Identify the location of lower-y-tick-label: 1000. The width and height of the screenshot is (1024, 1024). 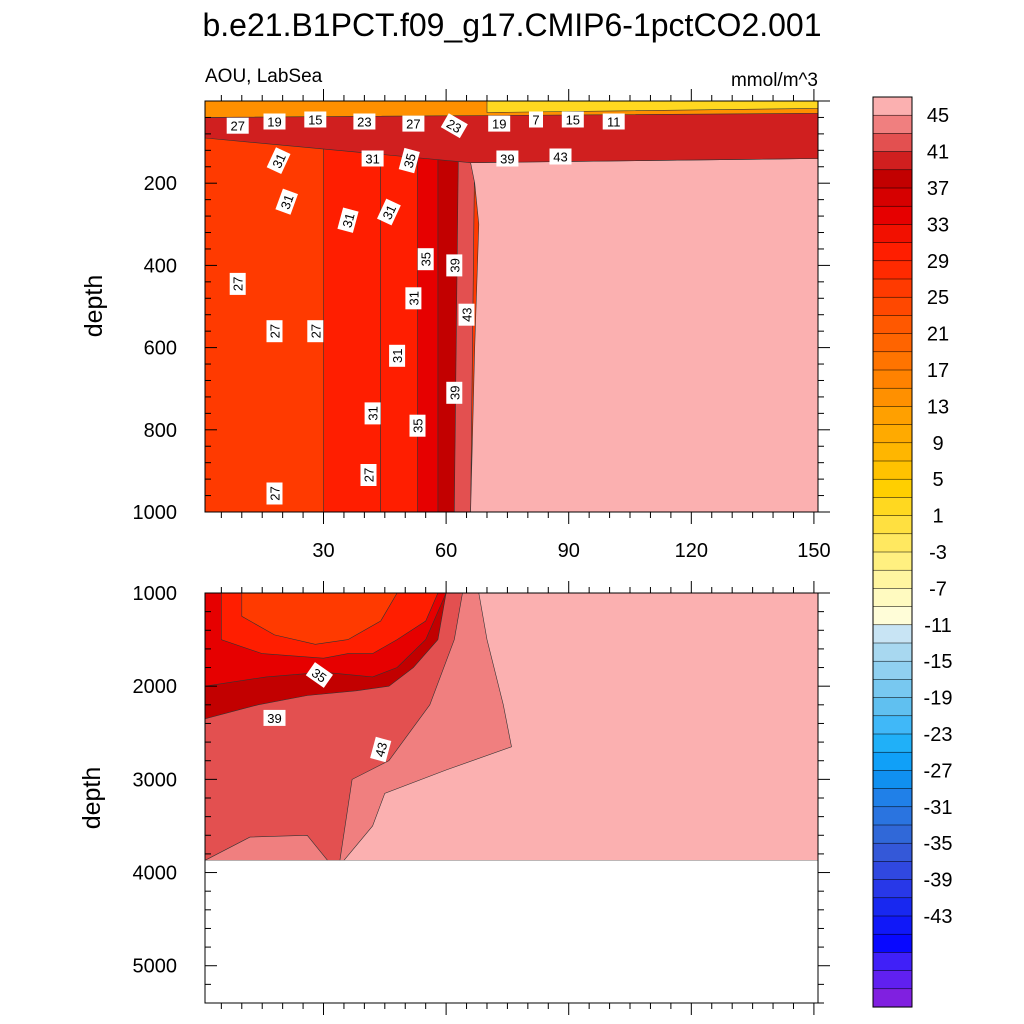
(155, 594).